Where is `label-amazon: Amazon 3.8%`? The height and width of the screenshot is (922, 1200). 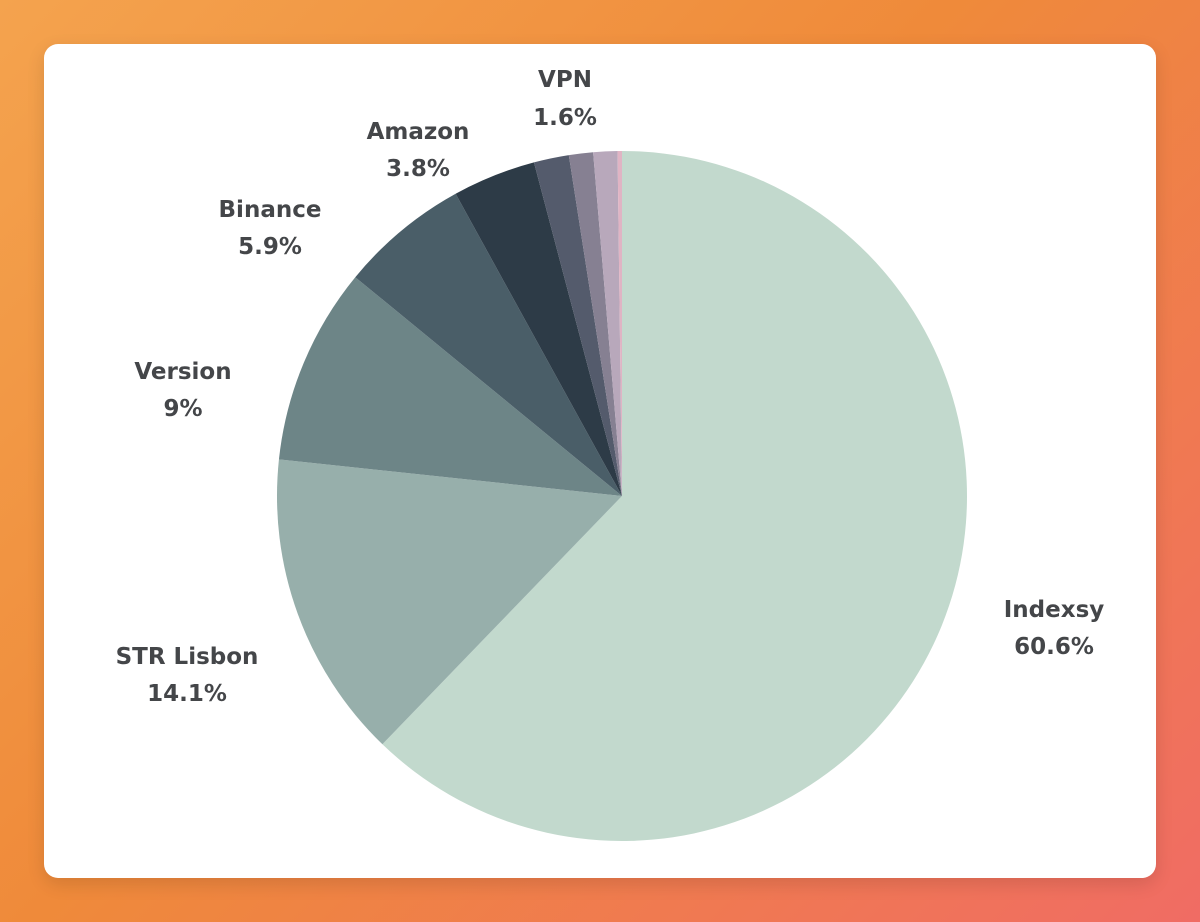
label-amazon: Amazon 3.8% is located at coordinates (418, 150).